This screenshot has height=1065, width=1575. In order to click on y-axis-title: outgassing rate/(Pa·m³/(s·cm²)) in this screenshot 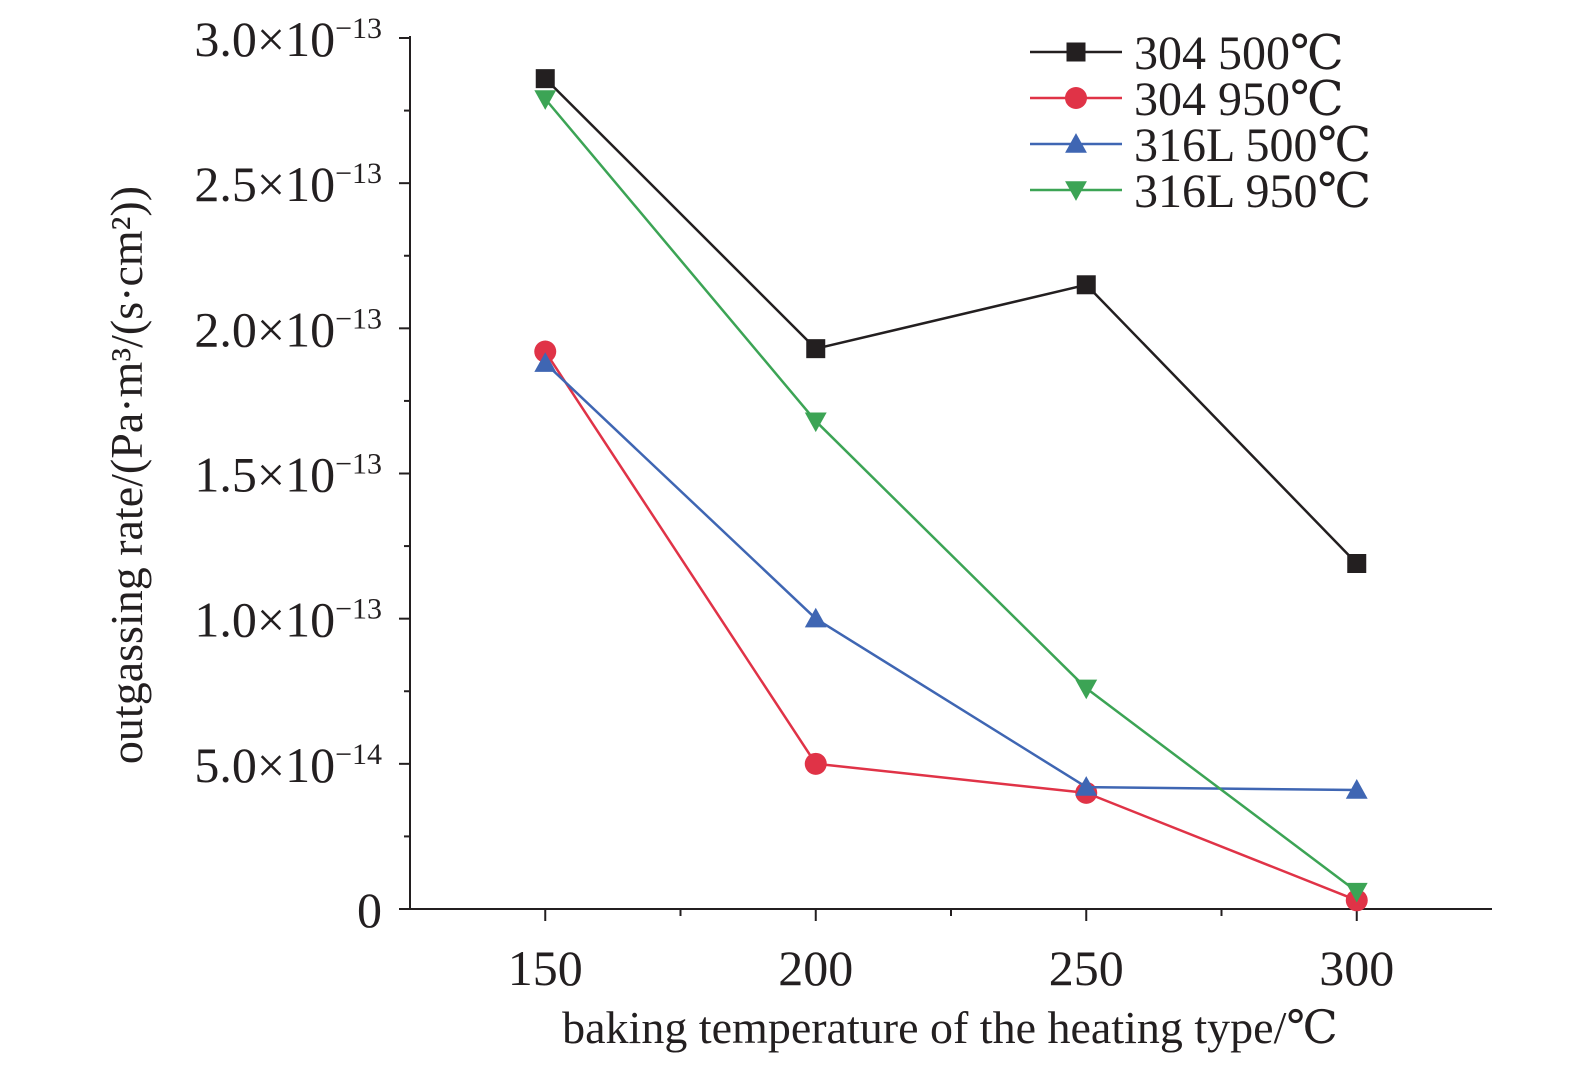, I will do `click(126, 475)`.